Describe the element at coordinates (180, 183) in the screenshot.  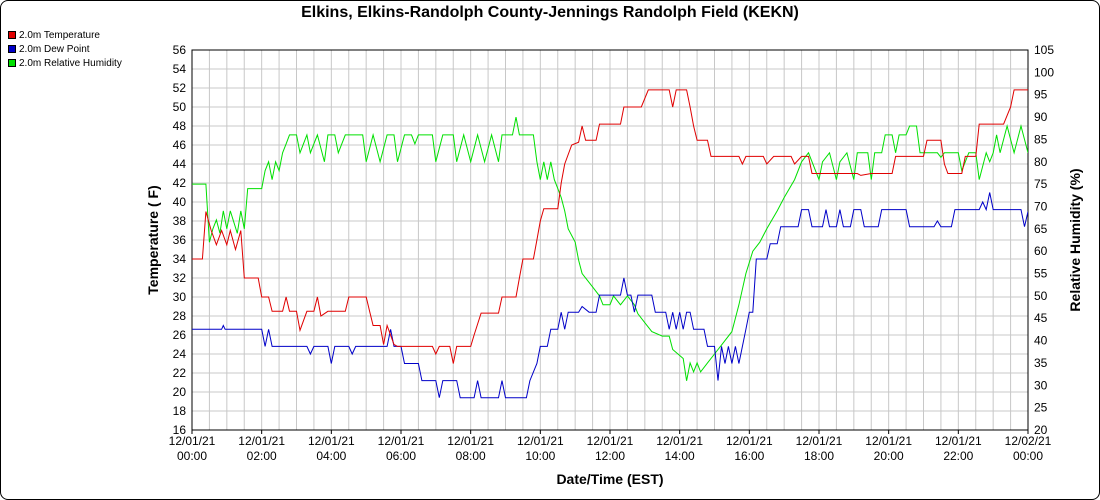
I see `y-left-tick-label: 42` at that location.